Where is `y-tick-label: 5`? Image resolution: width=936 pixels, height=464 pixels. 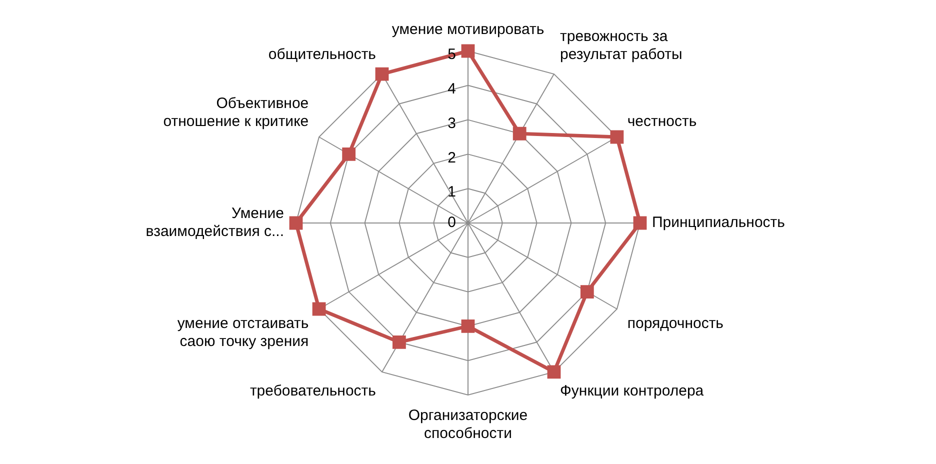
y-tick-label: 5 is located at coordinates (452, 55).